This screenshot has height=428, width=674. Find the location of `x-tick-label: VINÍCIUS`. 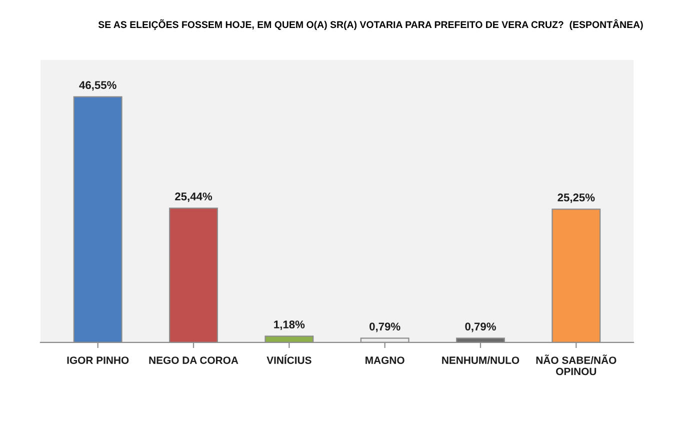

x-tick-label: VINÍCIUS is located at coordinates (289, 359).